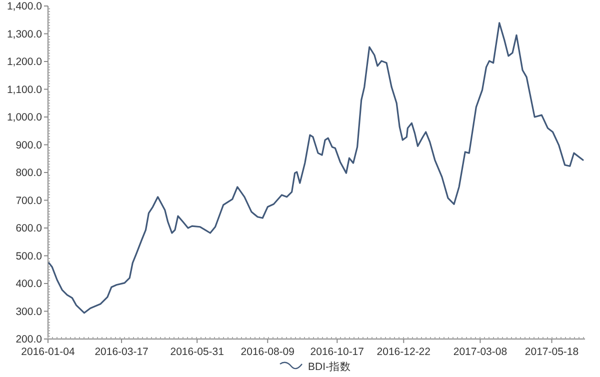 The image size is (600, 377). What do you see at coordinates (29, 256) in the screenshot?
I see `y-tick-label: 500.0` at bounding box center [29, 256].